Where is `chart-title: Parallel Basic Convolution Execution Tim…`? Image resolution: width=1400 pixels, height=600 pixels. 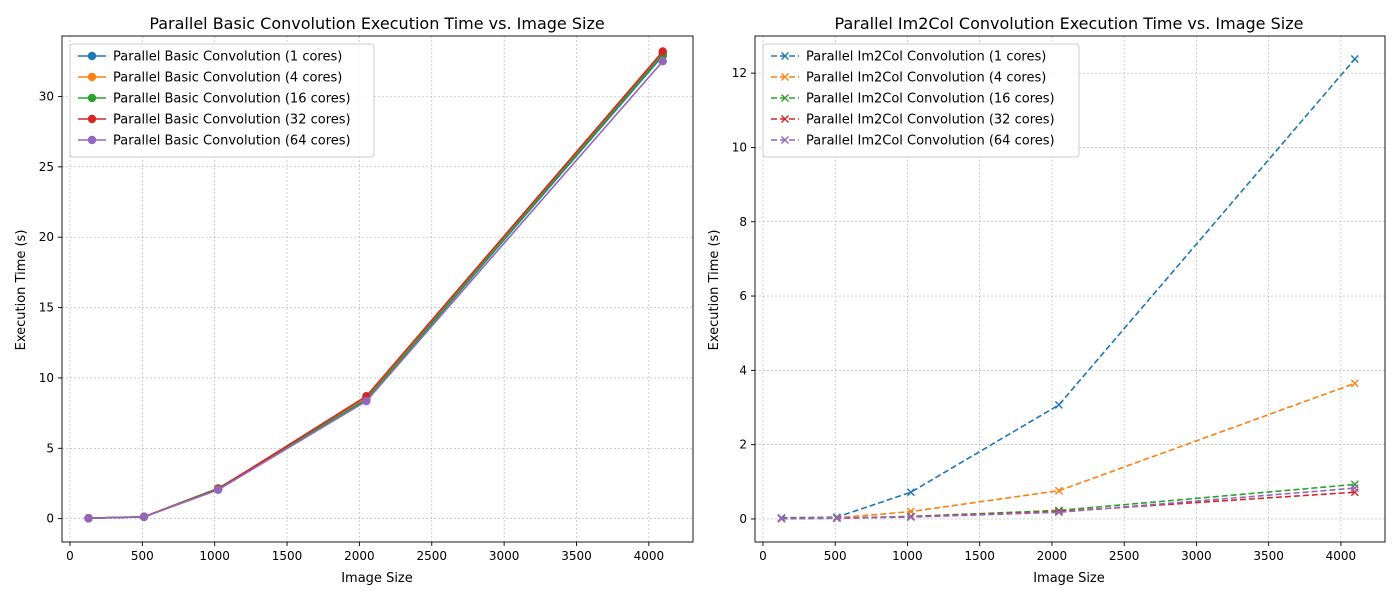 chart-title: Parallel Basic Convolution Execution Tim… is located at coordinates (376, 23).